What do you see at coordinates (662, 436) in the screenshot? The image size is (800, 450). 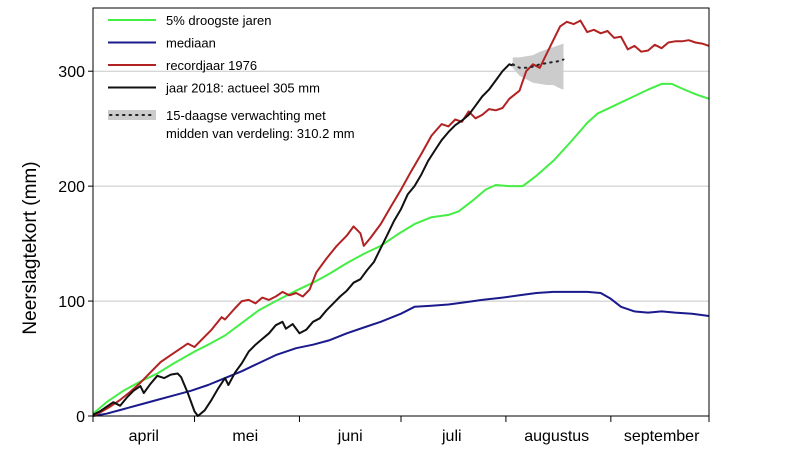 I see `x-tick-label: september` at bounding box center [662, 436].